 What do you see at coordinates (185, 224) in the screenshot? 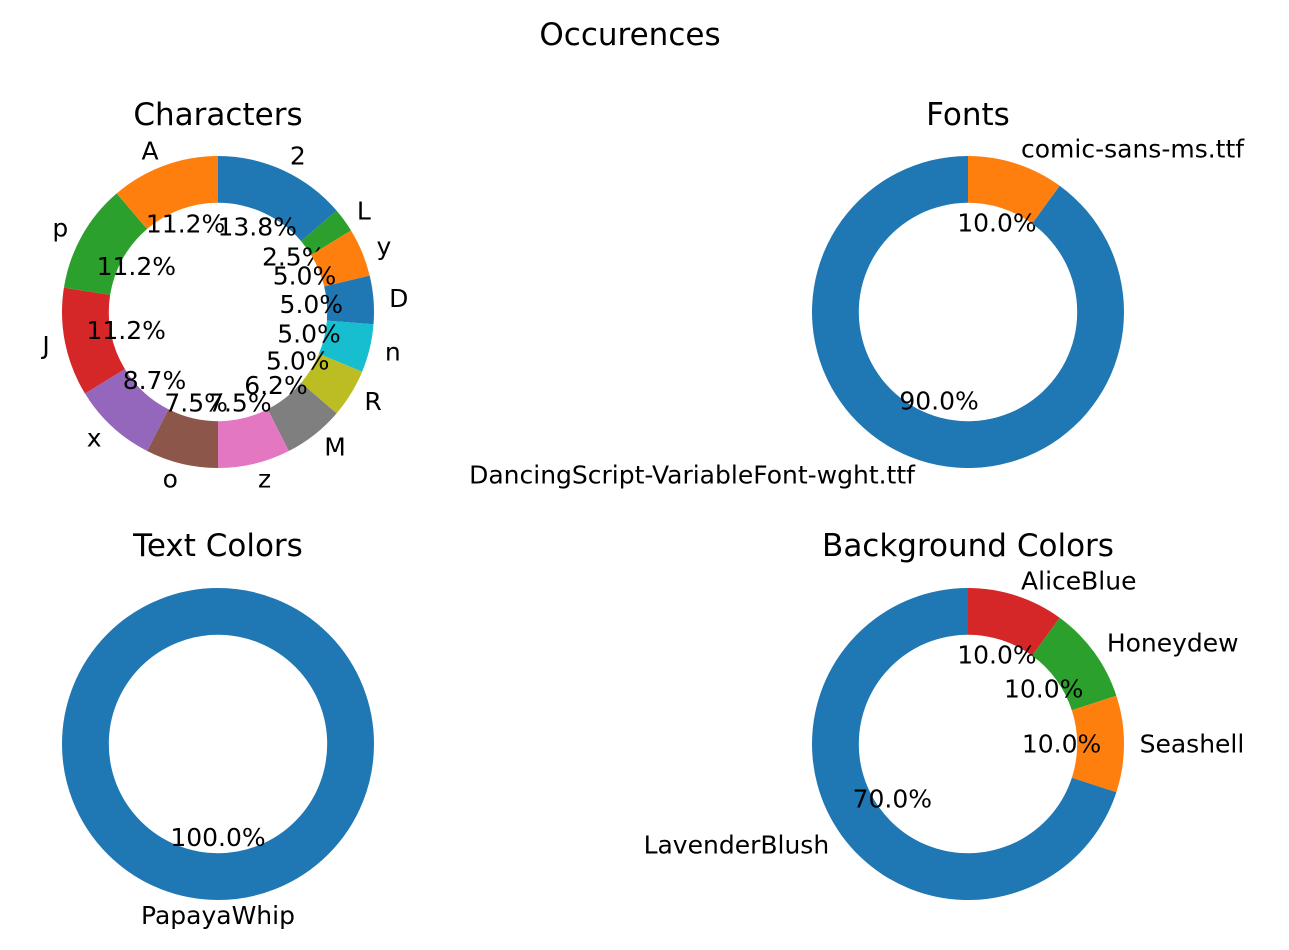
I see `chart-characters-percent-a-12: 11.2%` at bounding box center [185, 224].